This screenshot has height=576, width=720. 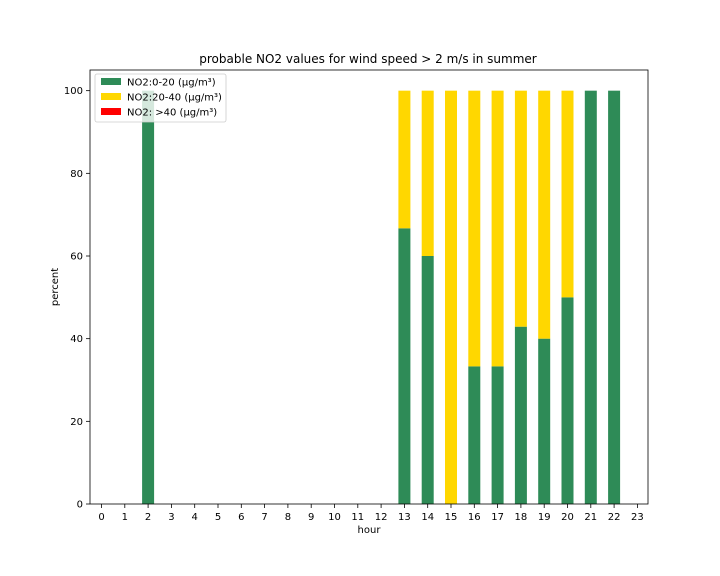 I want to click on y-axis-label: percent, so click(x=55, y=287).